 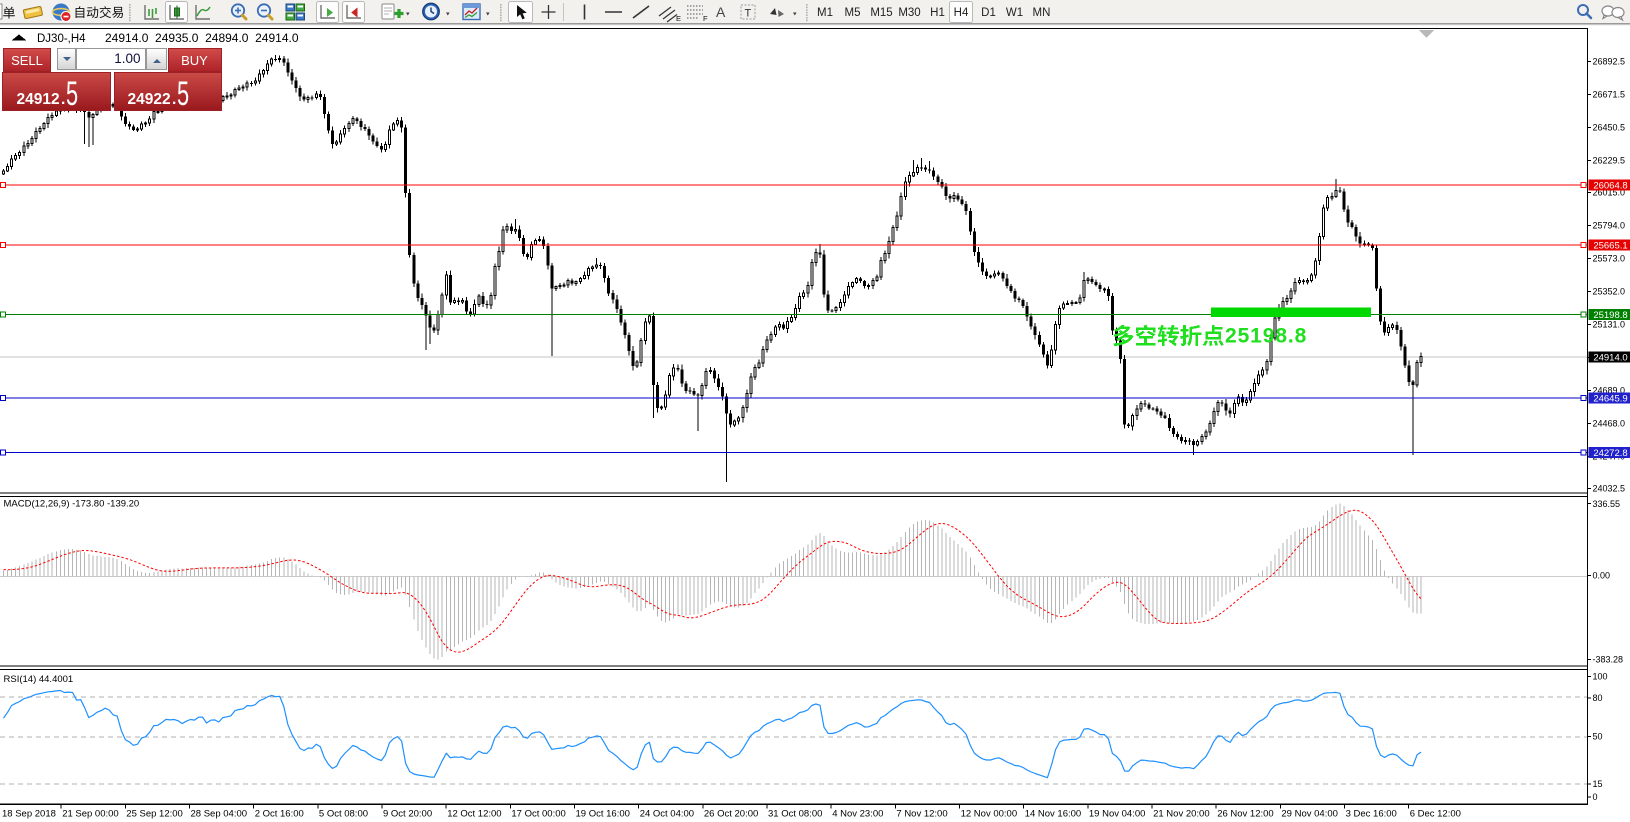 What do you see at coordinates (1309, 814) in the screenshot?
I see `svg-text: 29 Nov 04:00` at bounding box center [1309, 814].